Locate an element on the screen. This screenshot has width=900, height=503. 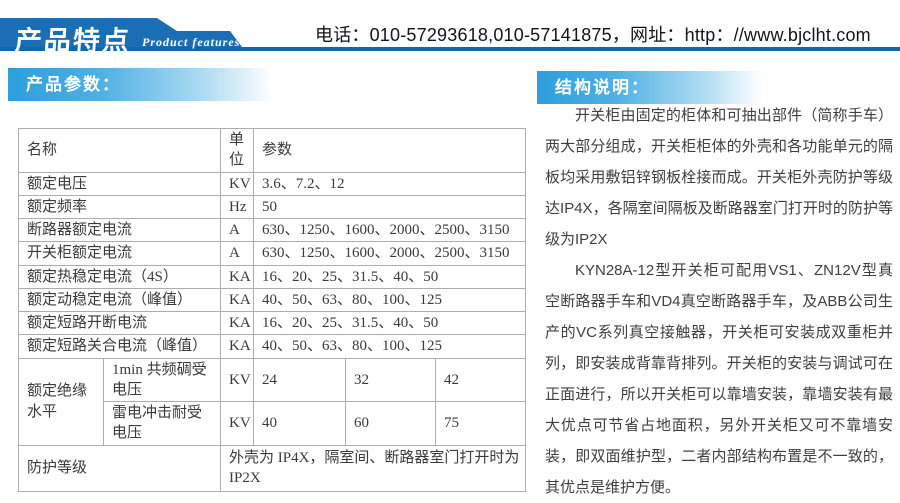
table-row: 额定频率 Hz 50 is located at coordinates (272, 207).